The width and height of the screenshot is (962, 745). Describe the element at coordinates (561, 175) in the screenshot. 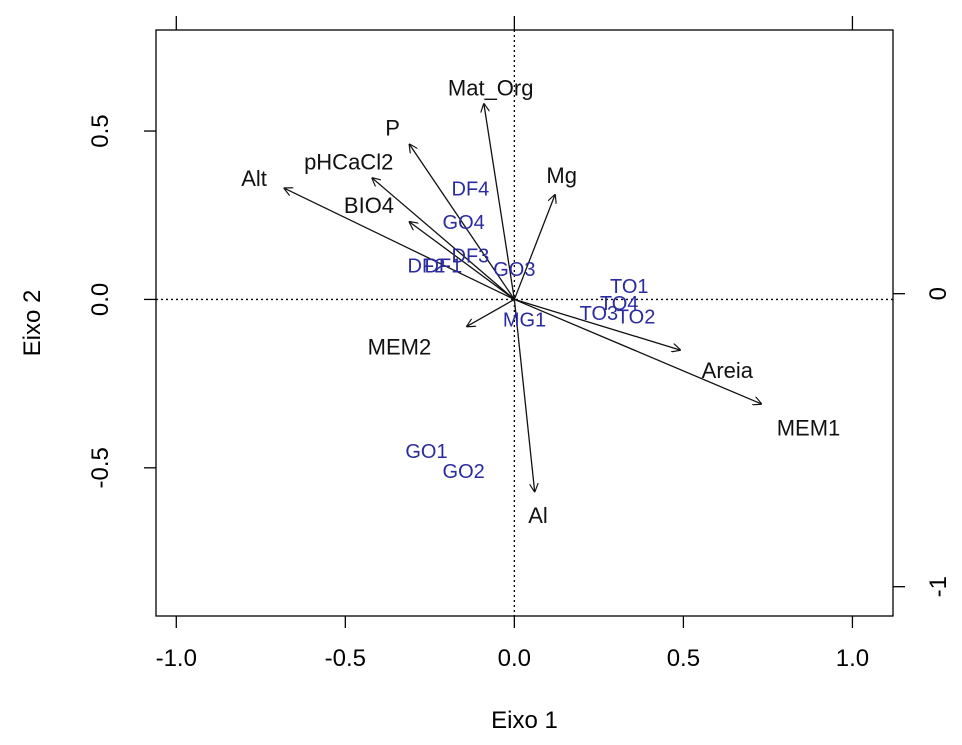

I see `vector-label: Mg` at that location.